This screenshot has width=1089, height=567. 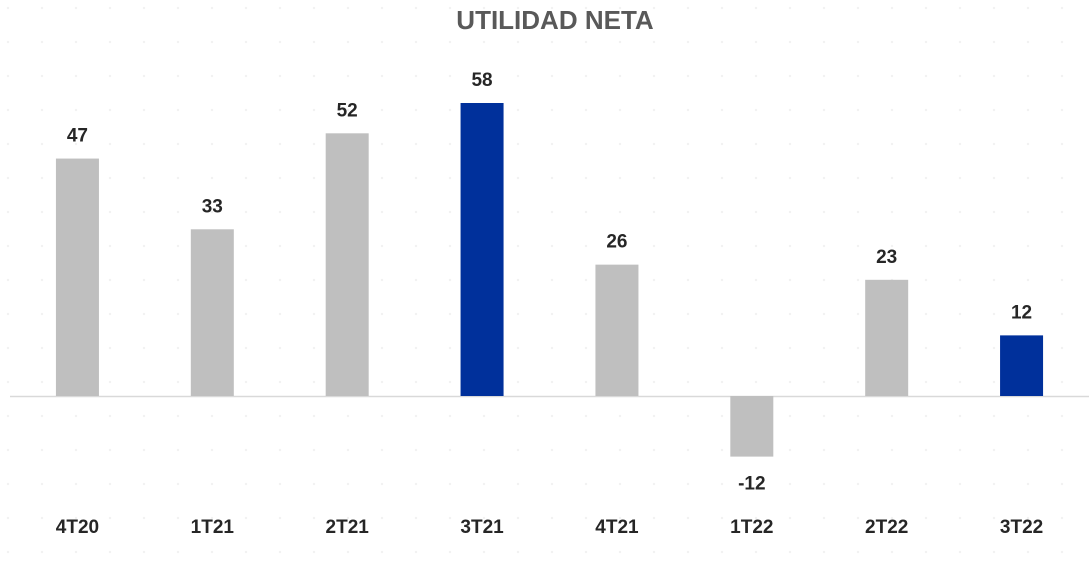 What do you see at coordinates (555, 20) in the screenshot?
I see `chart-title: UTILIDAD NETA` at bounding box center [555, 20].